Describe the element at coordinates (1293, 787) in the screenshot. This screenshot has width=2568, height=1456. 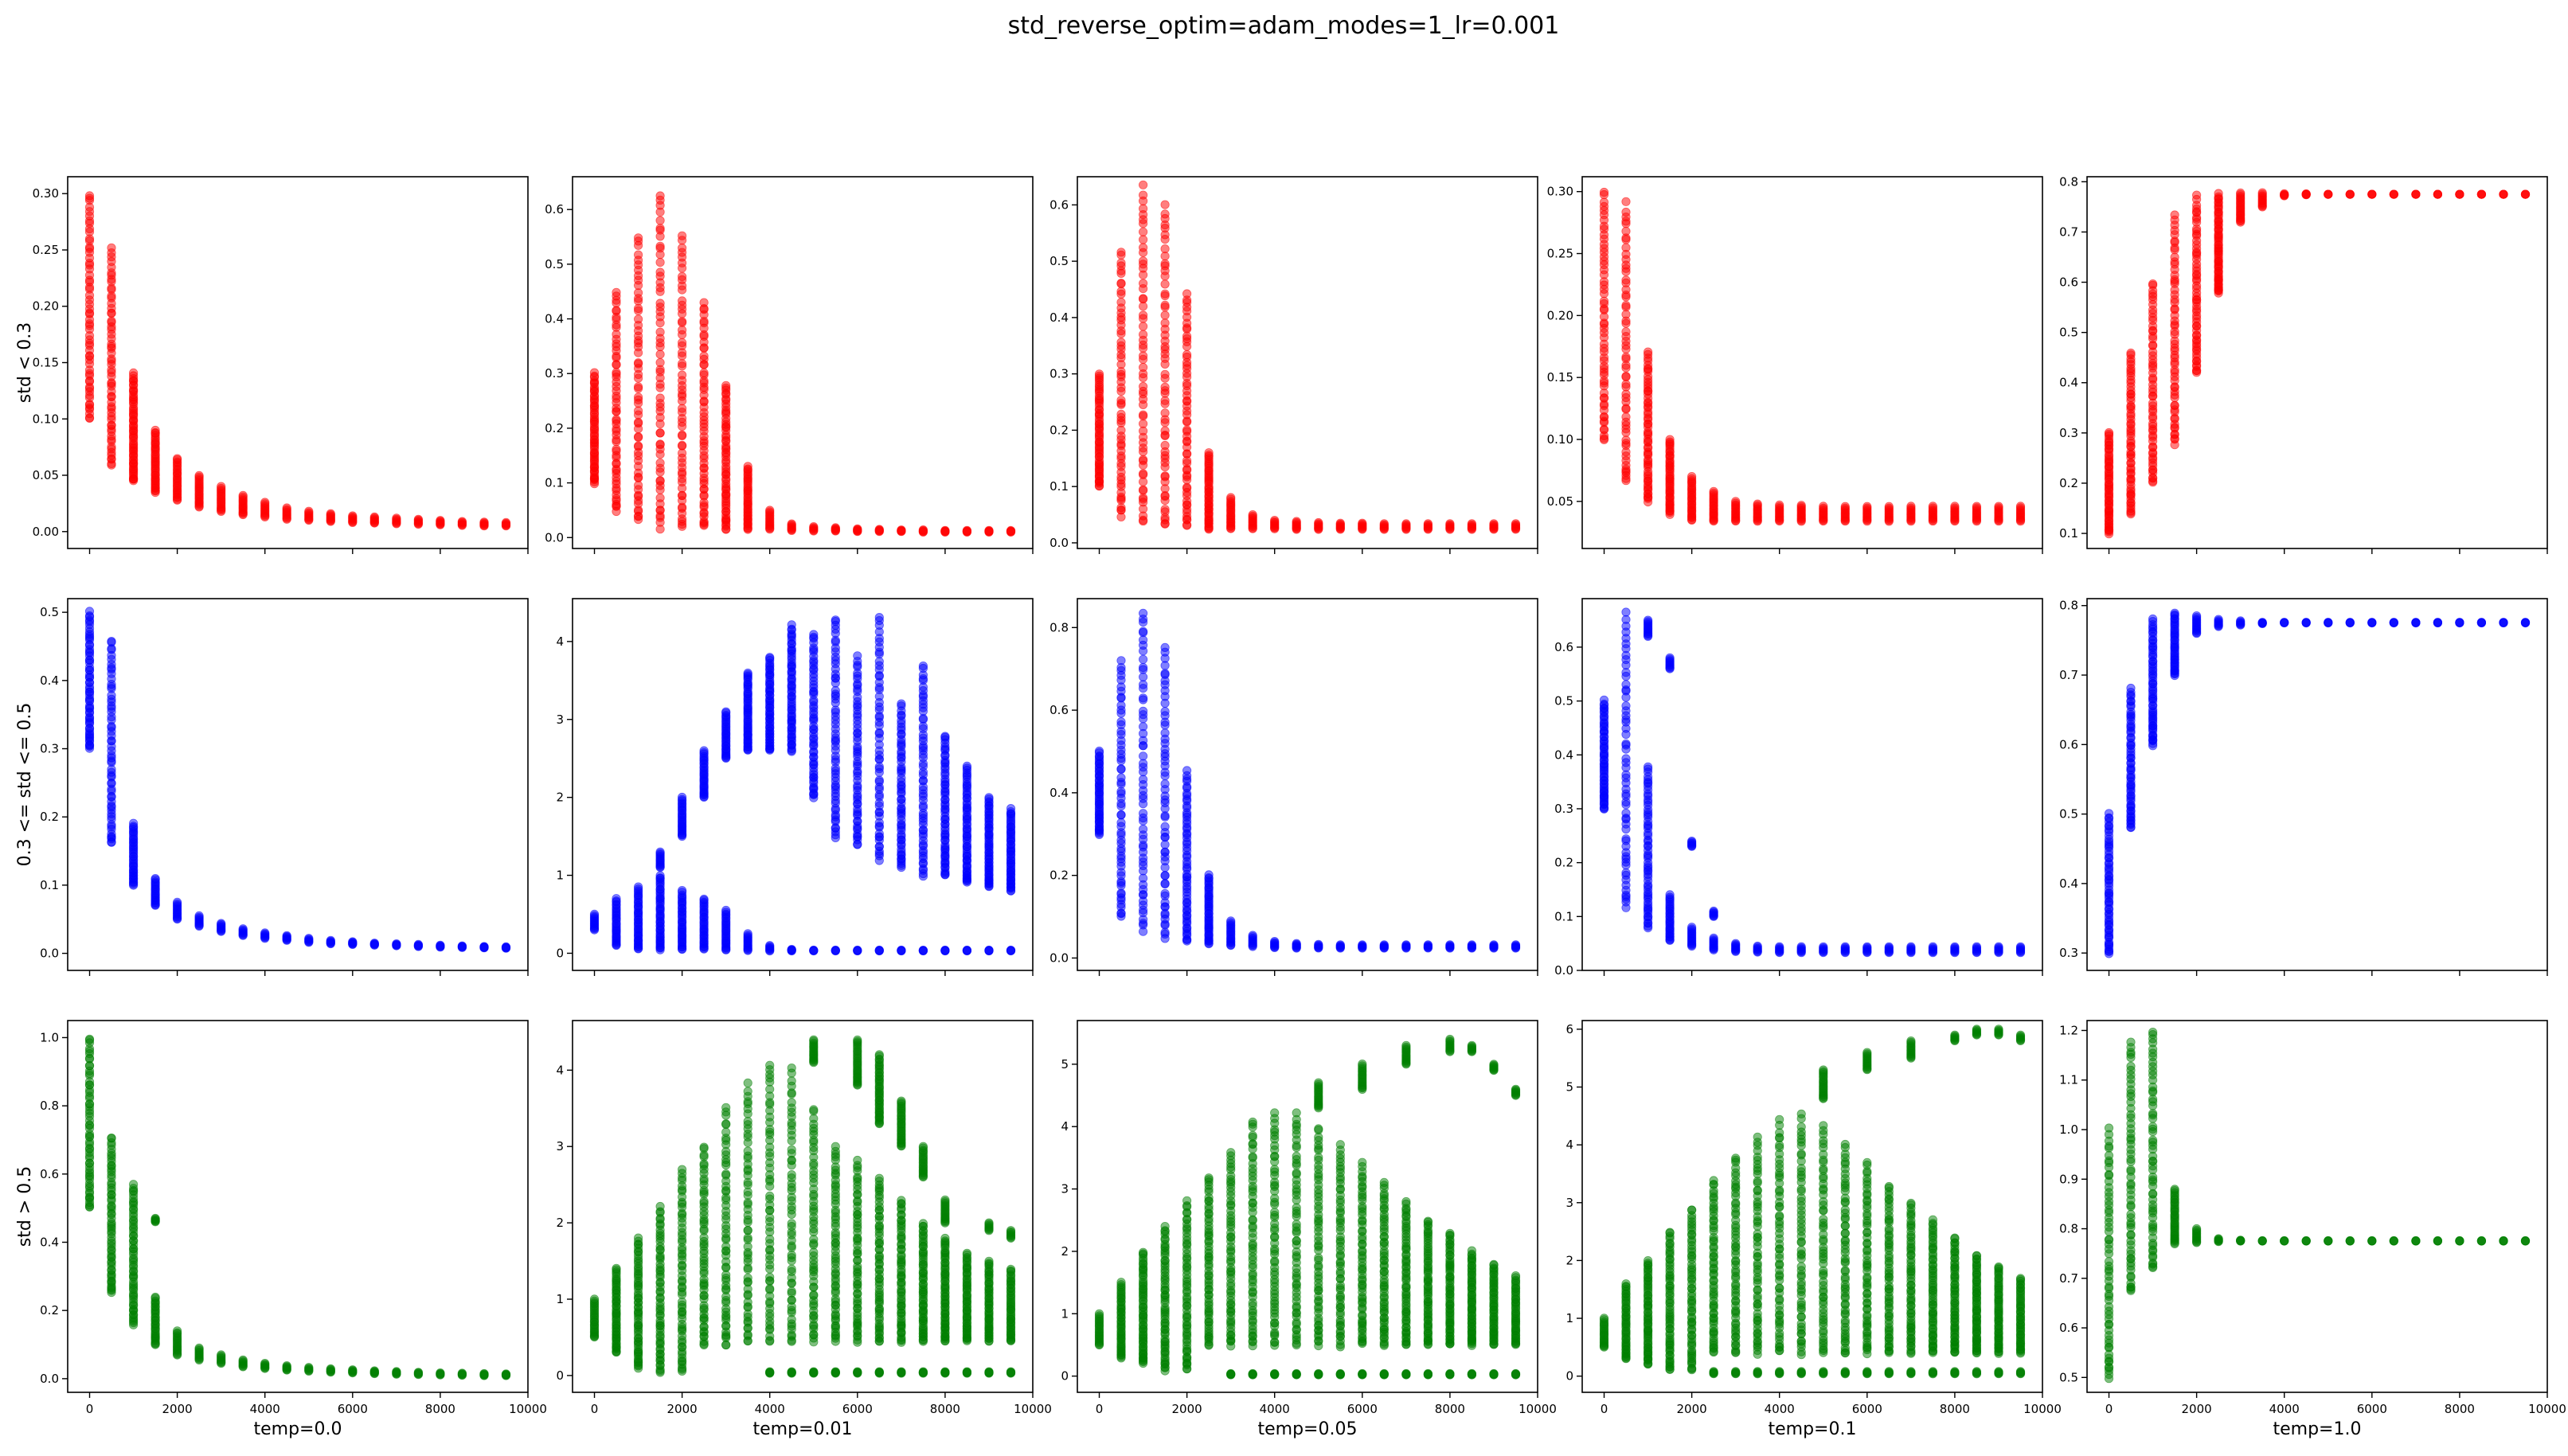
I see `subplot-r1-c2: 0.00.20.40.60.8` at that location.